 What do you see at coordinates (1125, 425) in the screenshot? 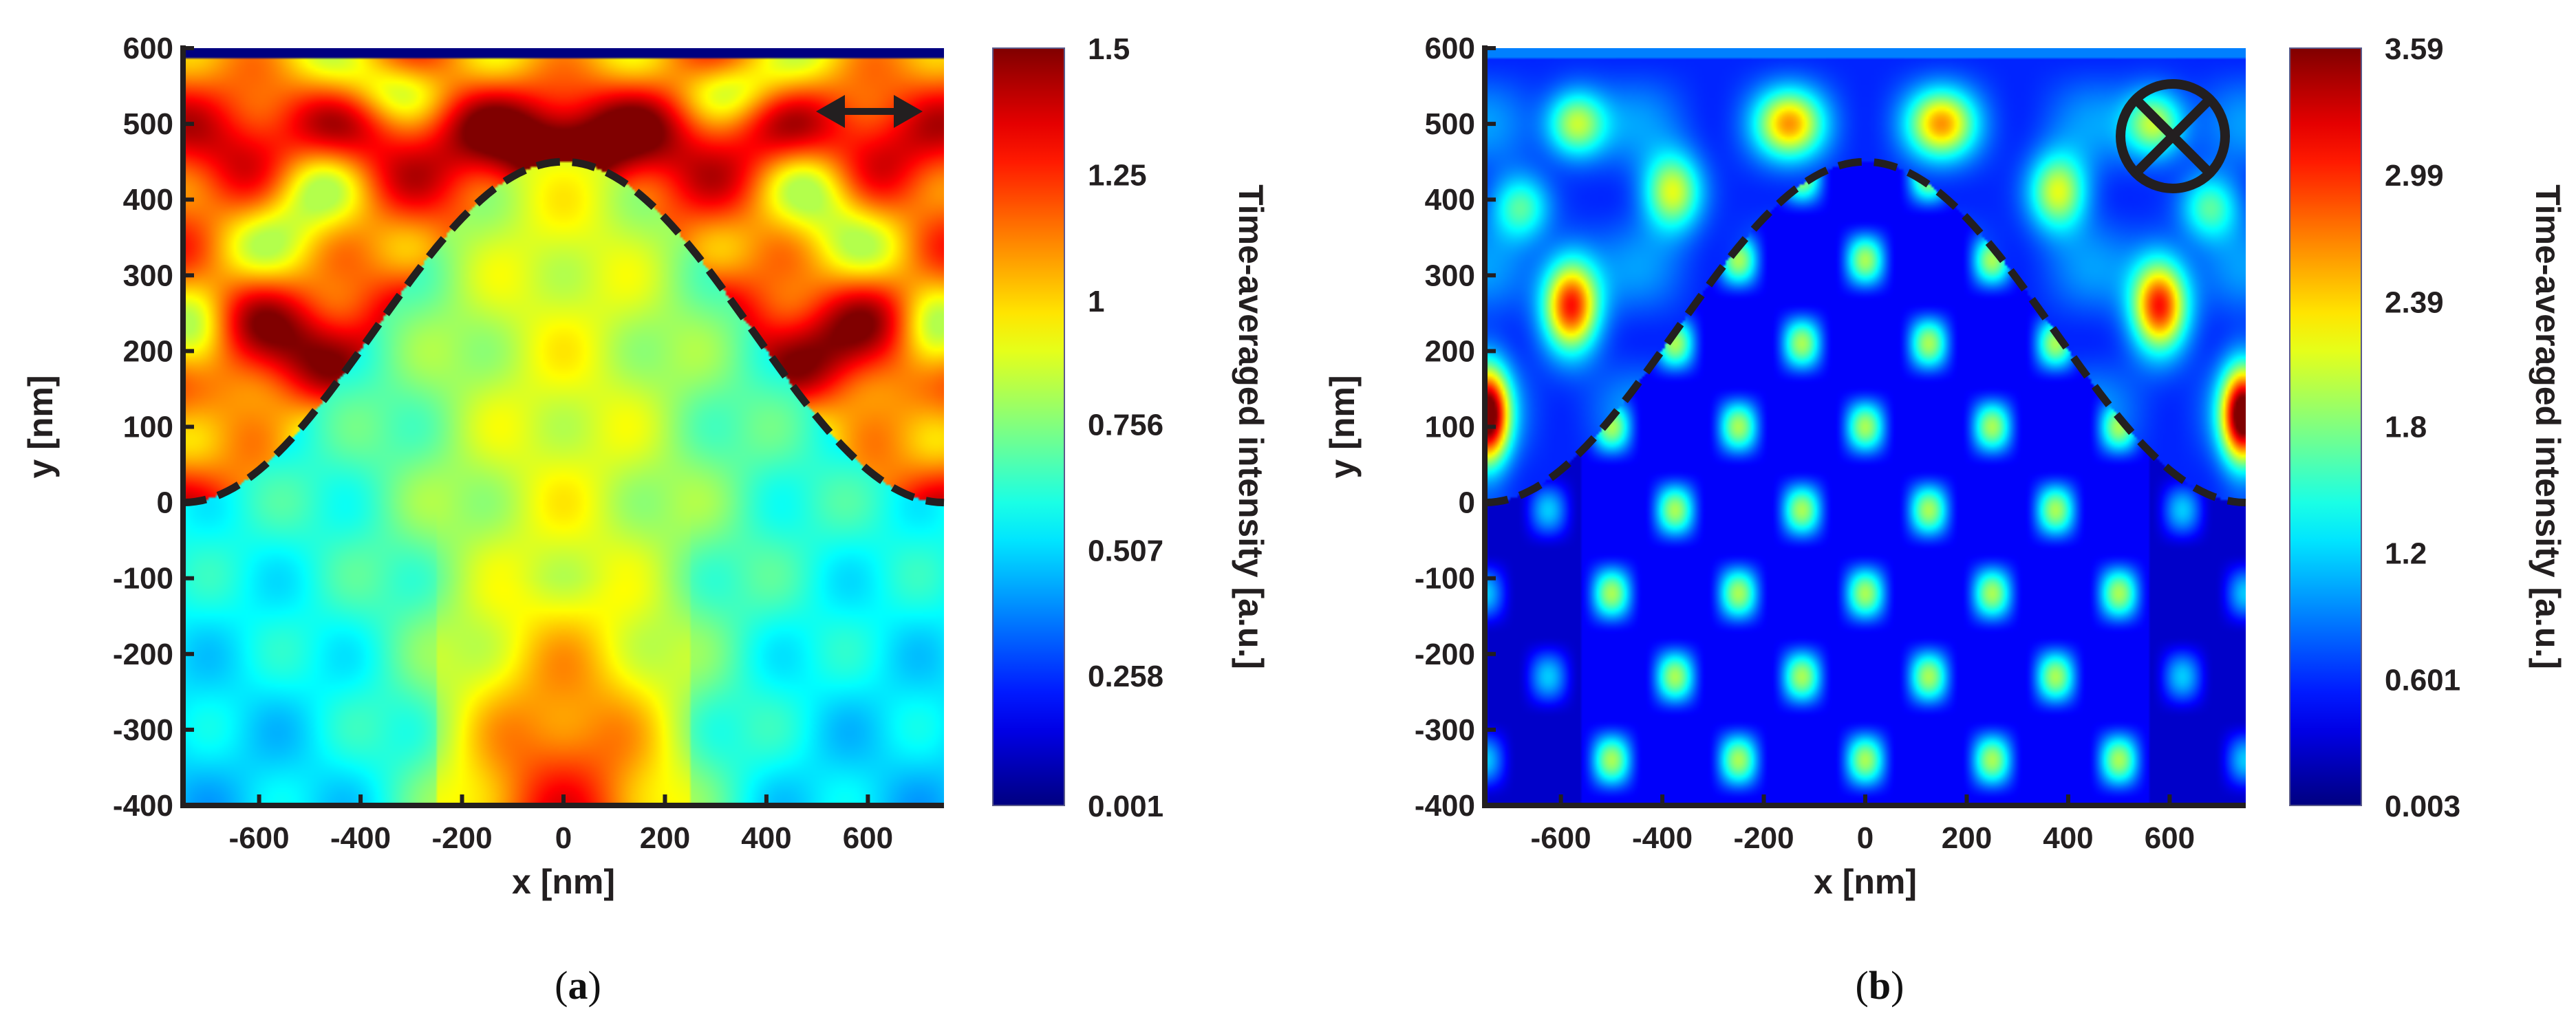
I see `colorbar-tick-label: 0.756` at bounding box center [1125, 425].